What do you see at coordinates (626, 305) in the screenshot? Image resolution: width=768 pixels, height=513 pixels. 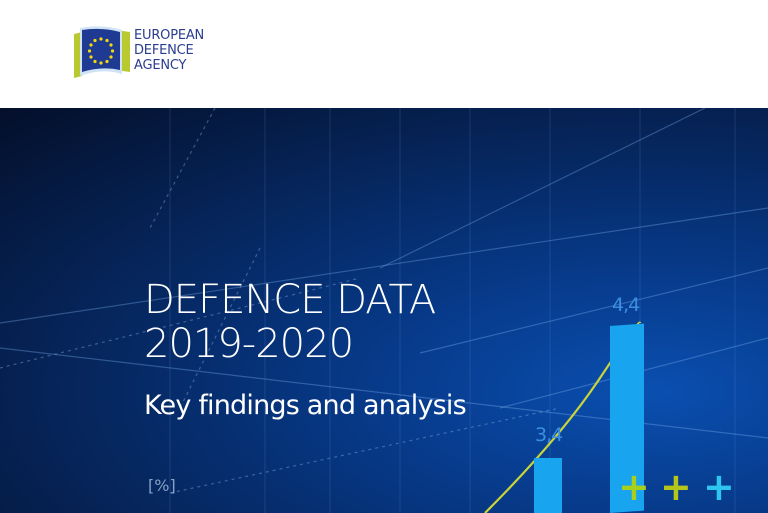 I see `bar-2-label: 4,4` at bounding box center [626, 305].